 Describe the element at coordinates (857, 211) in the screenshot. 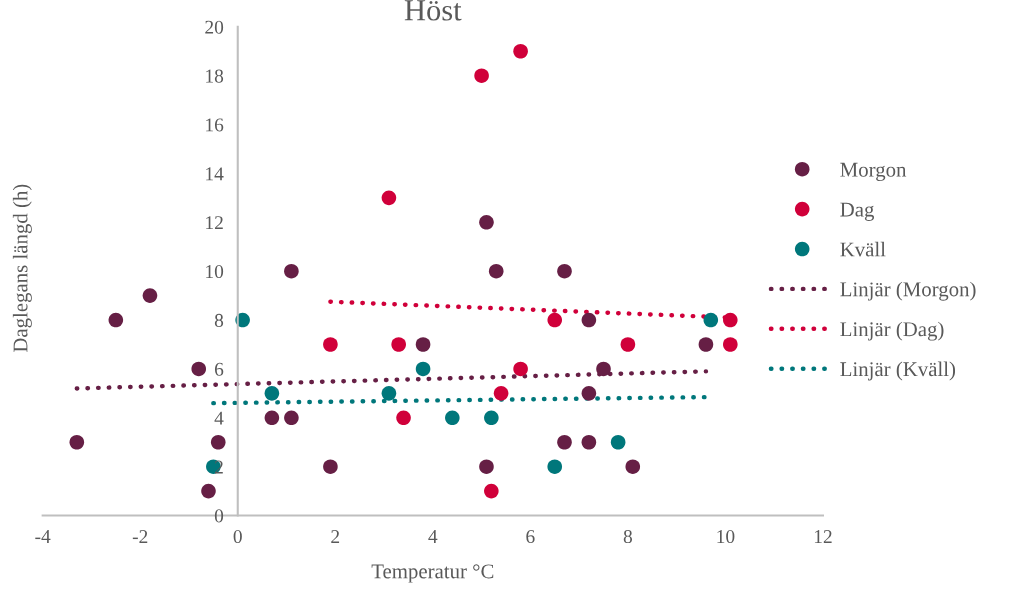

I see `legend-label: Dag` at that location.